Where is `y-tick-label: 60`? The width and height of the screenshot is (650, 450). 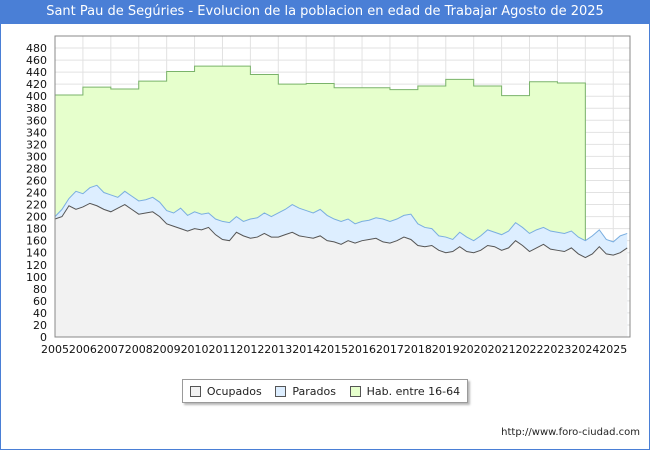
y-tick-label: 60 is located at coordinates (40, 301).